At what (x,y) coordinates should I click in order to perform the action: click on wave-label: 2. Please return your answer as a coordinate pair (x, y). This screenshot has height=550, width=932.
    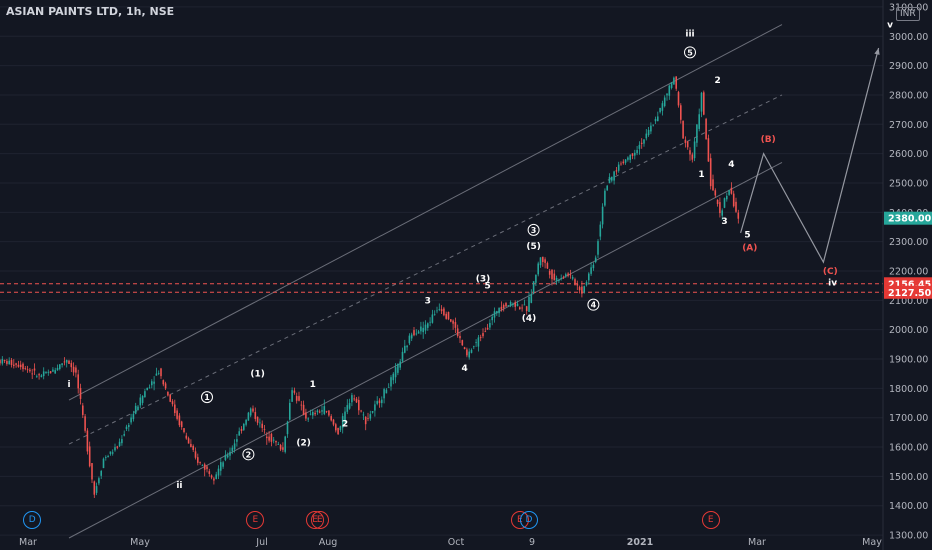
    Looking at the image, I should click on (717, 81).